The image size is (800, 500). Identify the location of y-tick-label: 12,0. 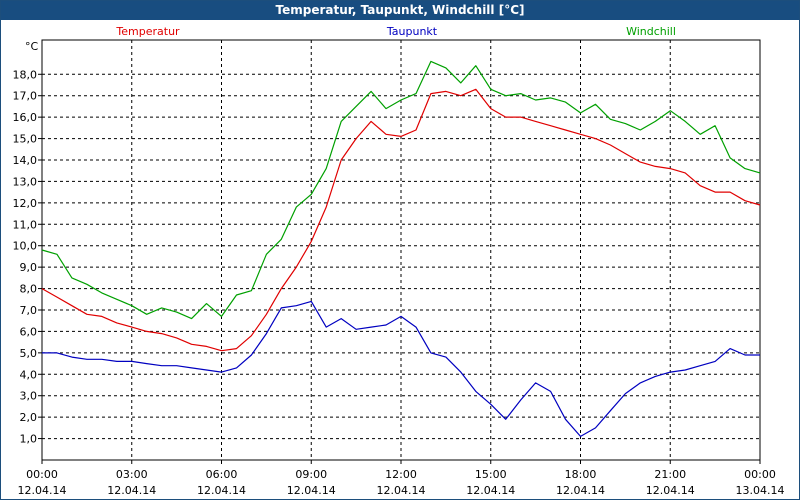
(25, 203).